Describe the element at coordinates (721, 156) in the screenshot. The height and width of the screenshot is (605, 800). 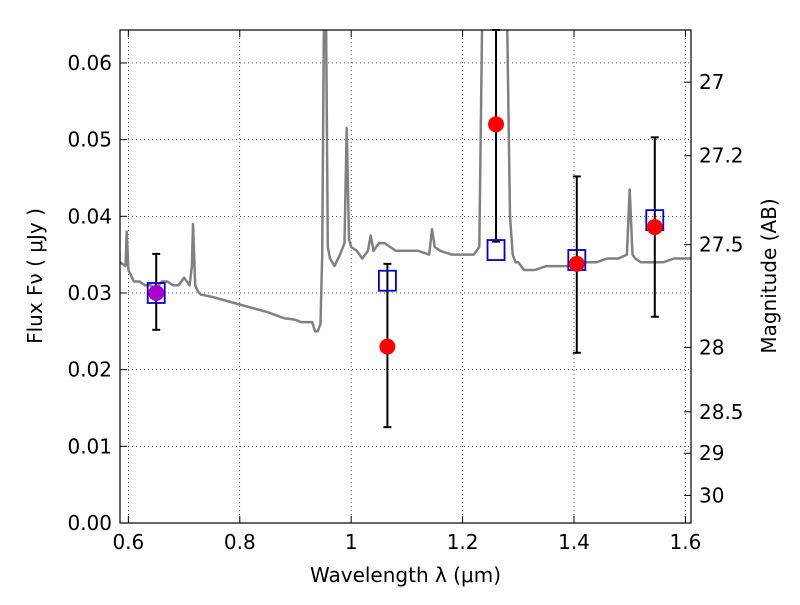
I see `right-tick-label: 27.2` at that location.